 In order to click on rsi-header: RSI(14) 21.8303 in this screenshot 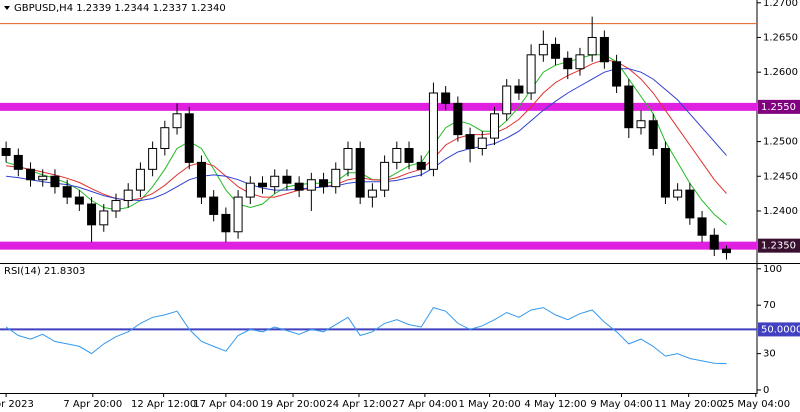, I will do `click(44, 271)`.